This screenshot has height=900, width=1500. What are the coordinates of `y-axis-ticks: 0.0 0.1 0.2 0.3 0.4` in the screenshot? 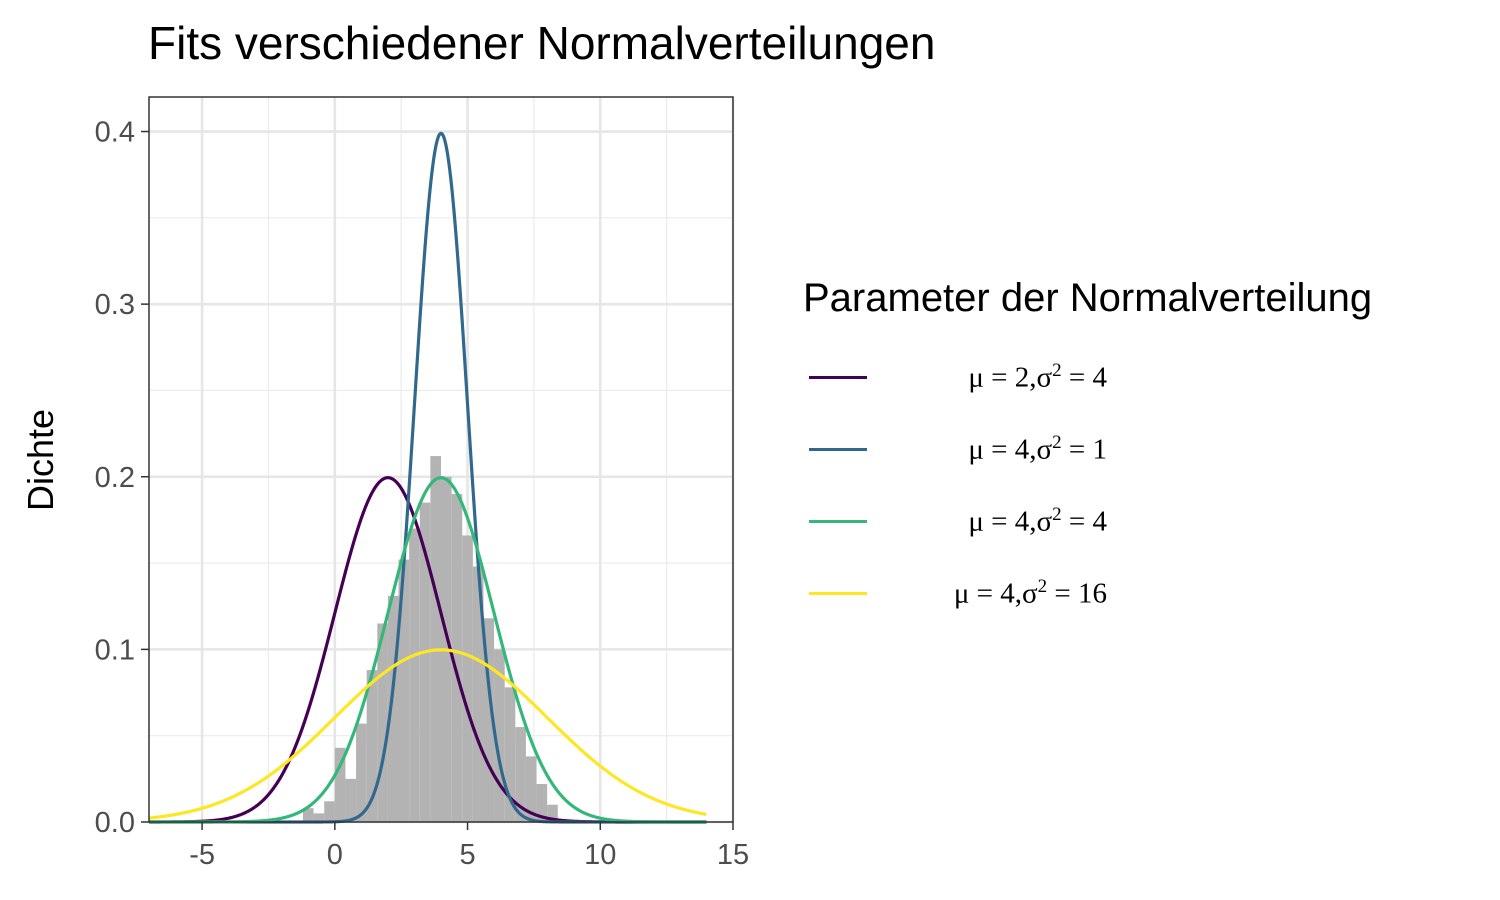 It's located at (122, 478).